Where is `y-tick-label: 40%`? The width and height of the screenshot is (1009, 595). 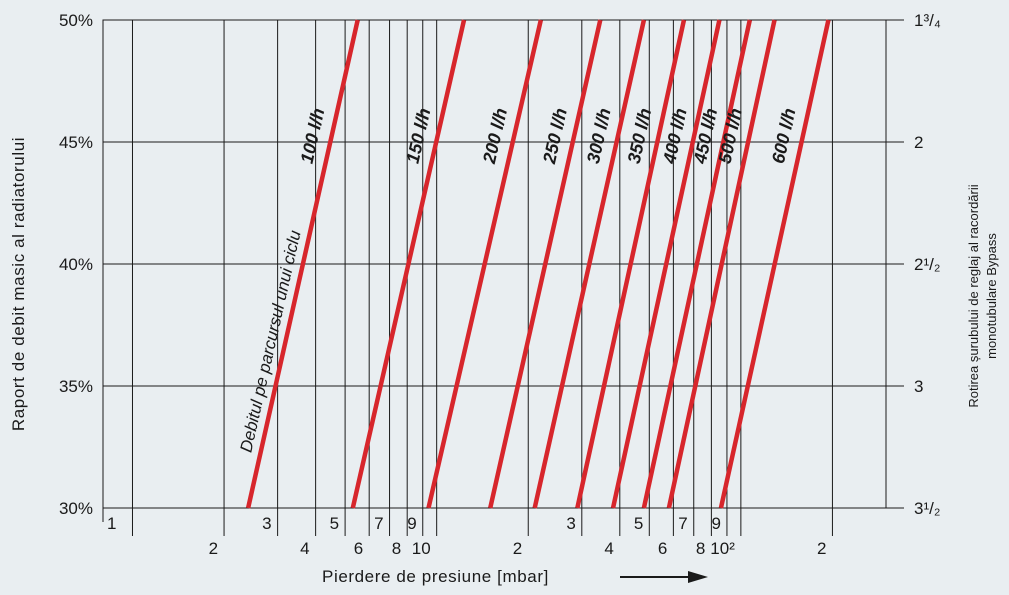 y-tick-label: 40% is located at coordinates (76, 264).